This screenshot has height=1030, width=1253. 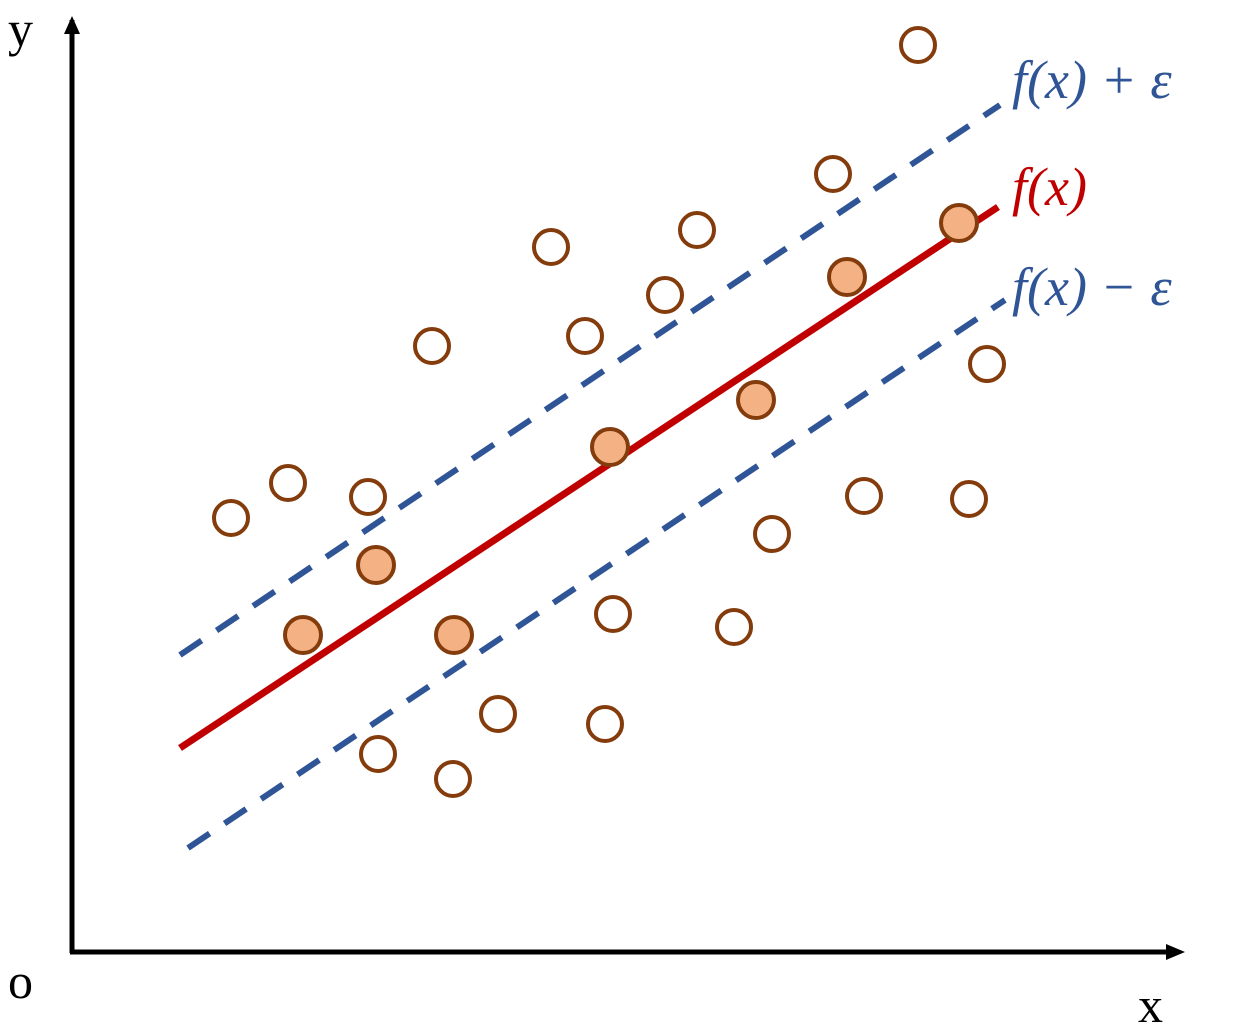 What do you see at coordinates (20, 981) in the screenshot?
I see `origin-label: o` at bounding box center [20, 981].